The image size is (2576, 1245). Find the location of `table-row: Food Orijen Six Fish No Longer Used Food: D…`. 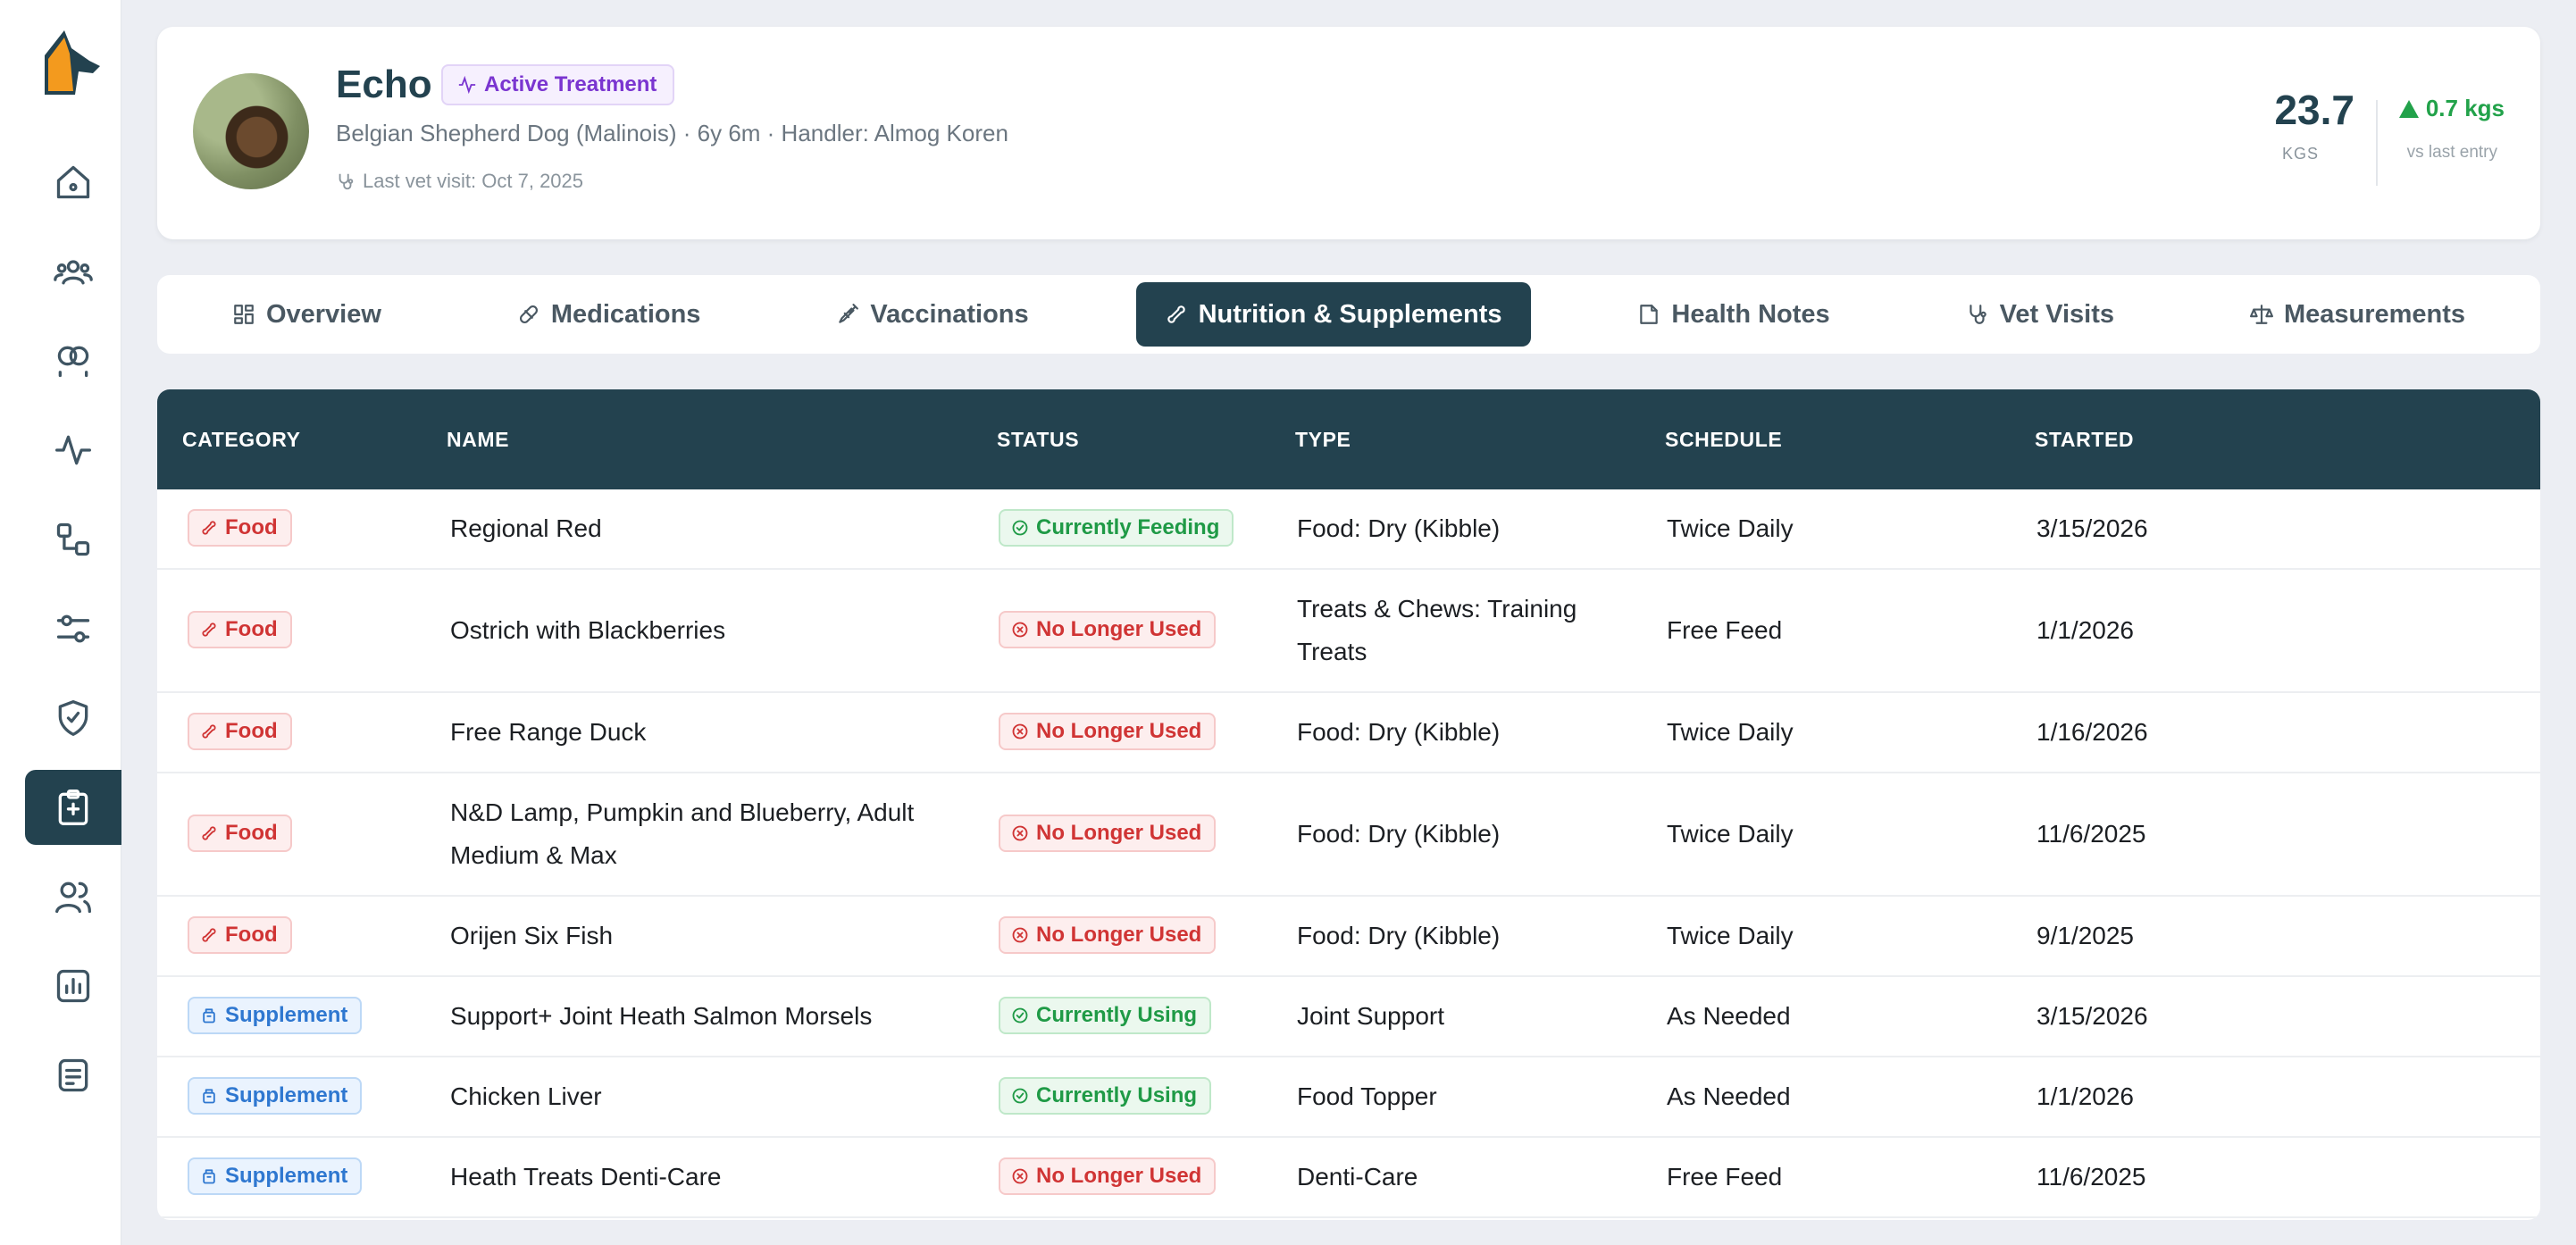

table-row: Food Orijen Six Fish No Longer Used Food: D… is located at coordinates (1349, 937).